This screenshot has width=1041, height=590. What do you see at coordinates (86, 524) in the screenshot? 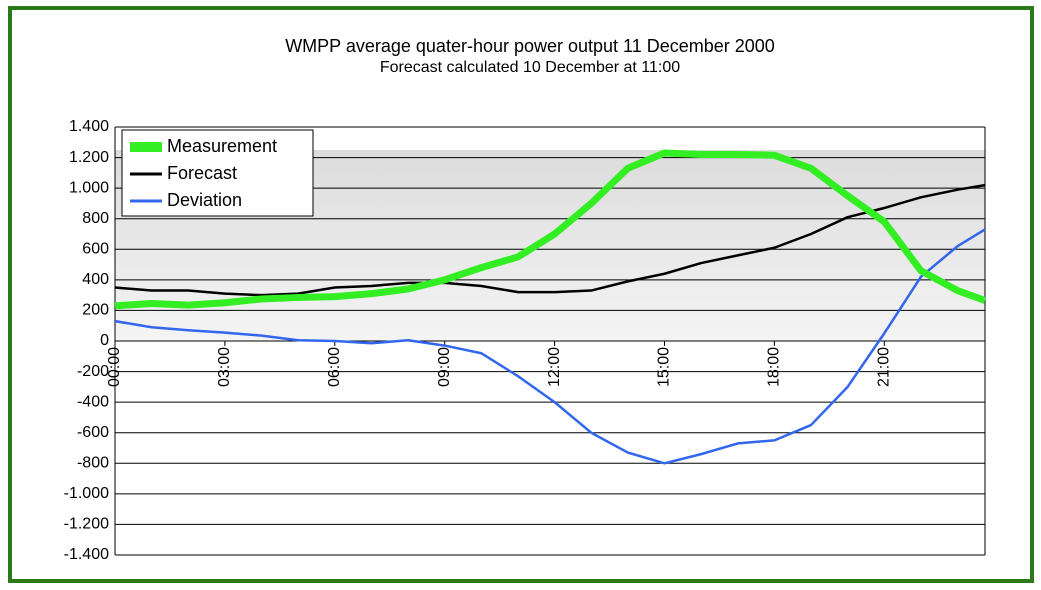
I see `y-tick-label: -1.200` at bounding box center [86, 524].